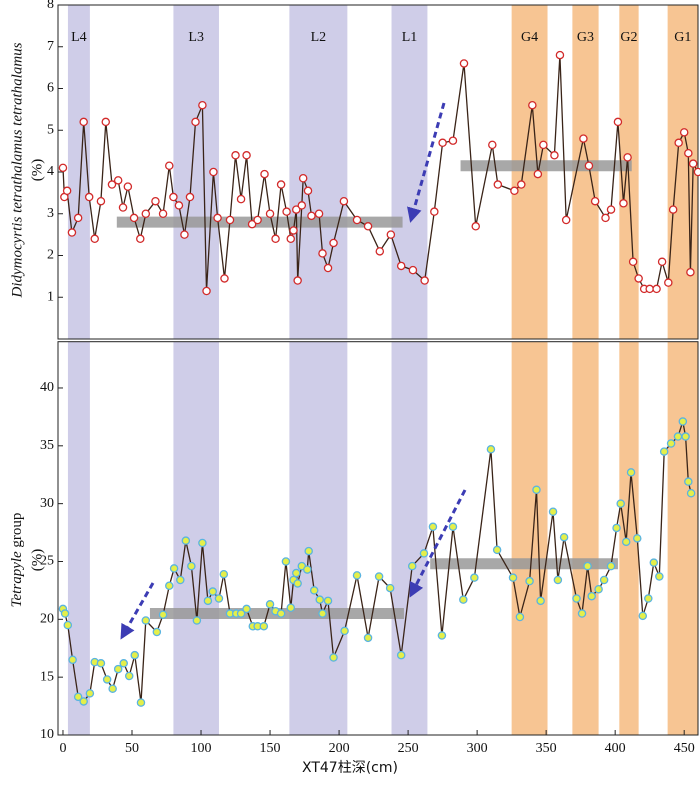 This screenshot has width=700, height=785. What do you see at coordinates (47, 619) in the screenshot?
I see `y-tick-label: 20` at bounding box center [47, 619].